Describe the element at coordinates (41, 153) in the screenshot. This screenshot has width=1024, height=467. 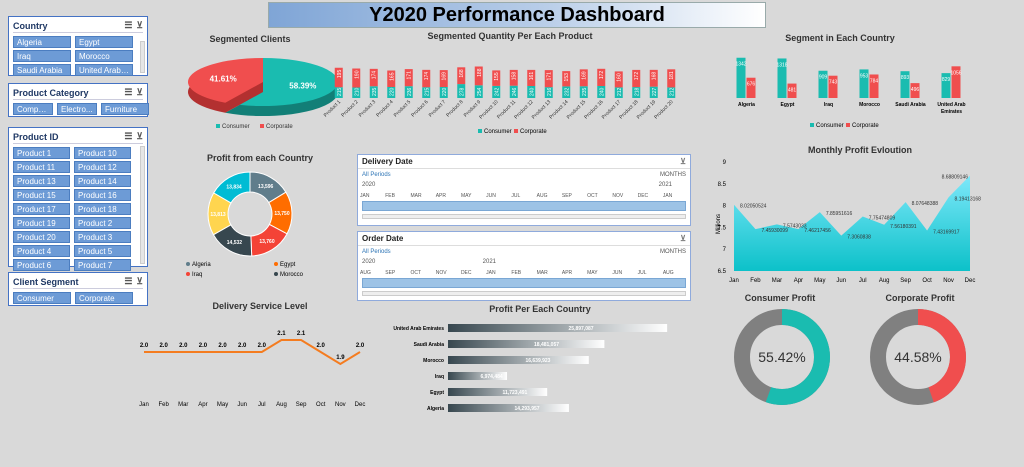
I see `slicer-item-product: Product 1` at that location.